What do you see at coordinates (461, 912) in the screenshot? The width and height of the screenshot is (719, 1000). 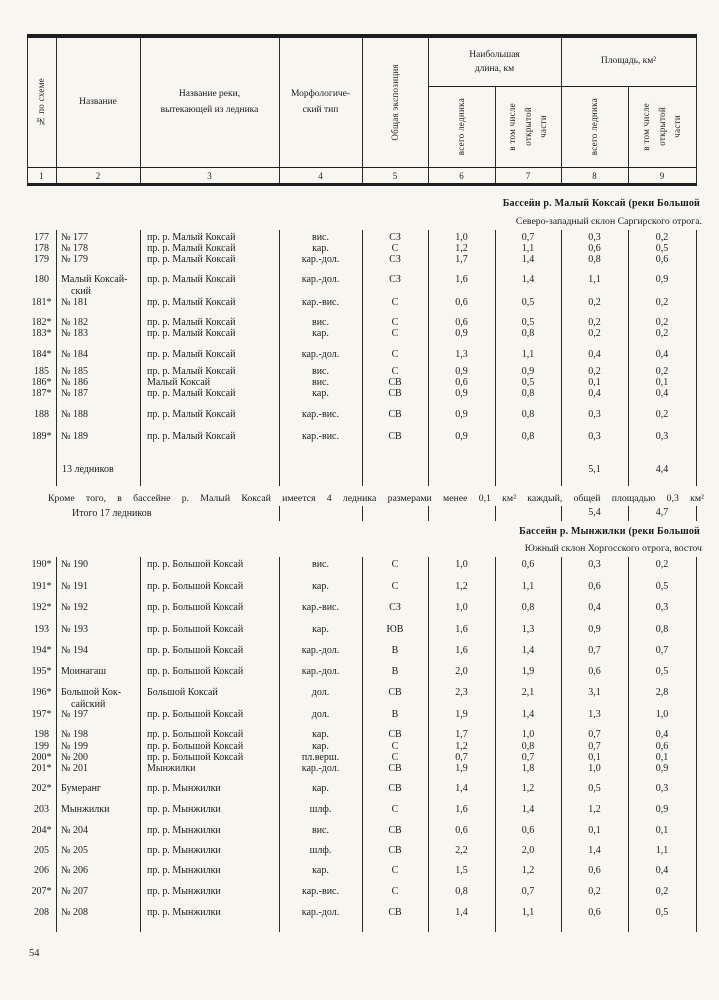 I see `cell-length-total: 1,4` at bounding box center [461, 912].